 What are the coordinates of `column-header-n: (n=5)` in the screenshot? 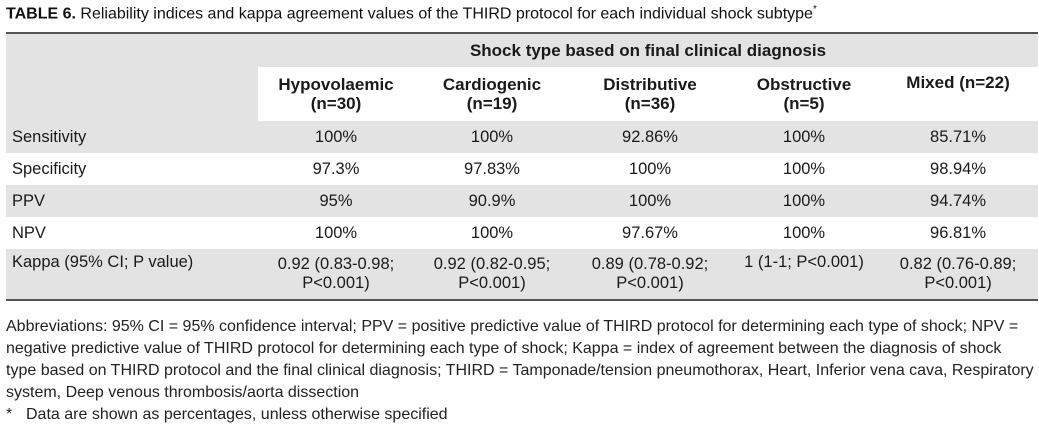 It's located at (804, 103).